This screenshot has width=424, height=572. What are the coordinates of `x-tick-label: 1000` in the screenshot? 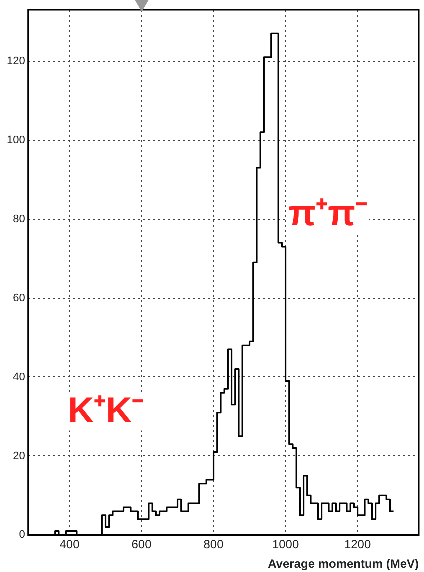 It's located at (286, 545).